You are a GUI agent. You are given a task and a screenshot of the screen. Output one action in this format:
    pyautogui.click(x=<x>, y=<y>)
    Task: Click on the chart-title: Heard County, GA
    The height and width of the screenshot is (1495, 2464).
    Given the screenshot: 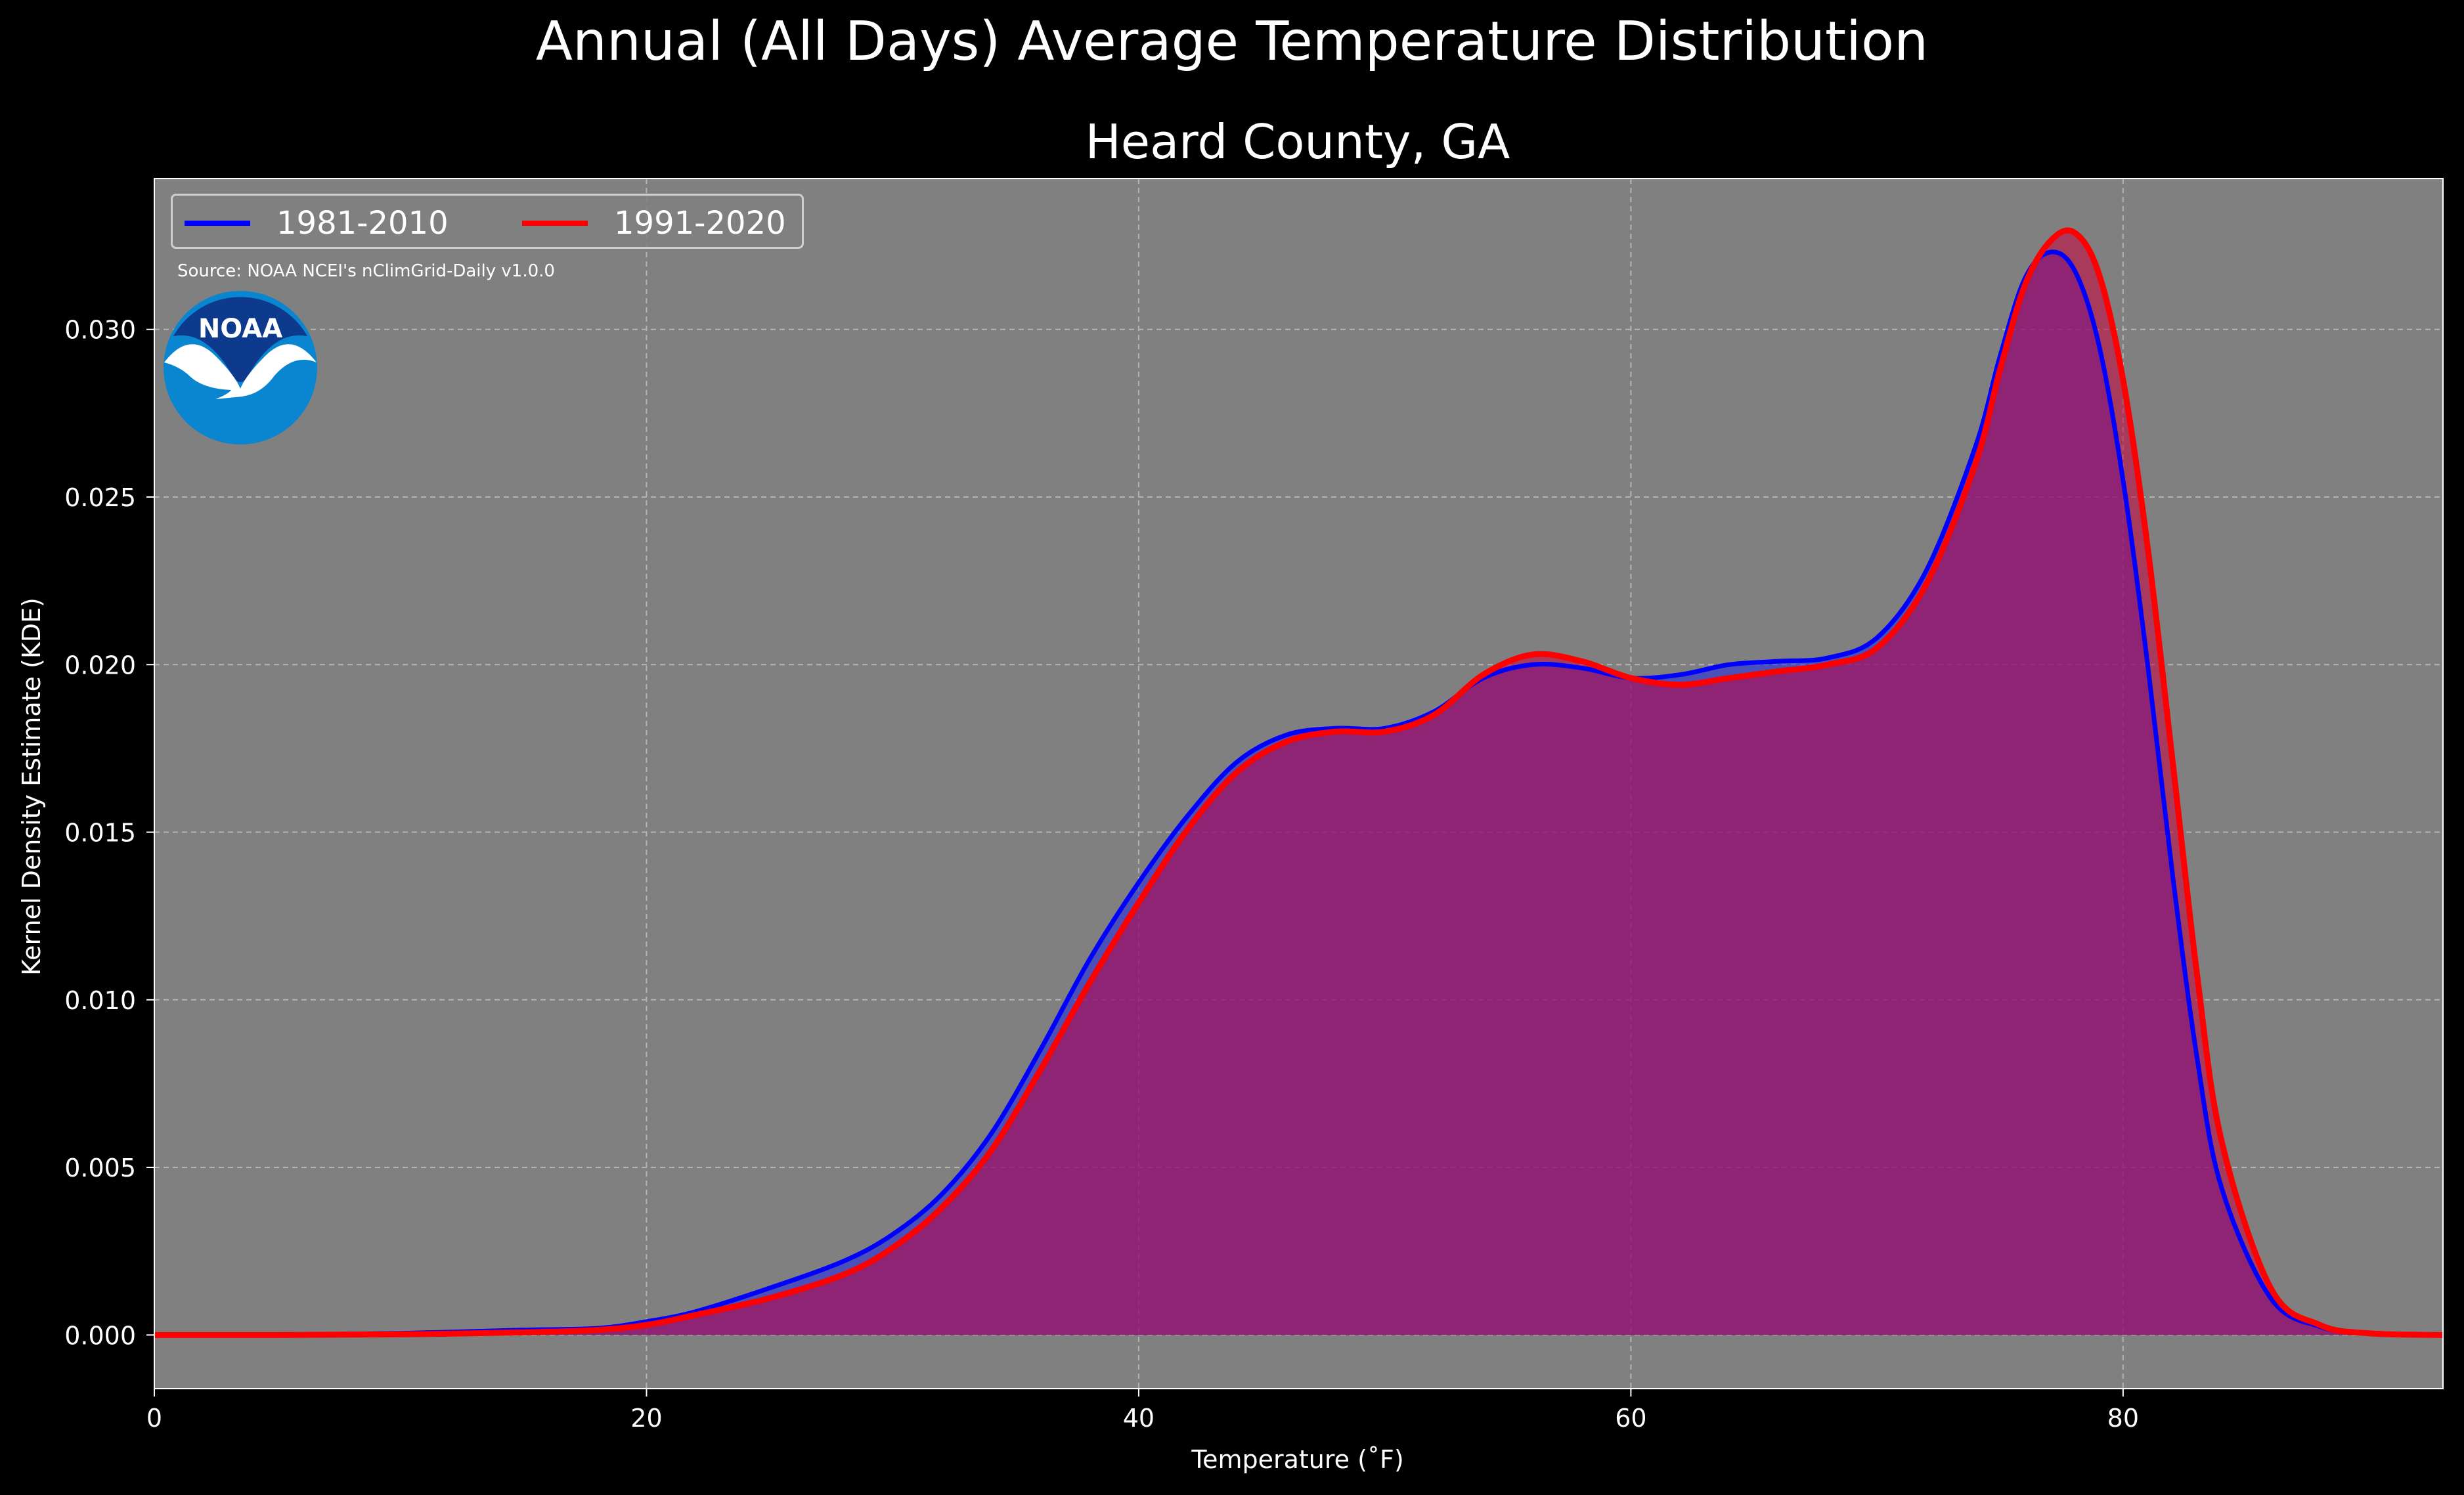 What is the action you would take?
    pyautogui.click(x=1297, y=141)
    